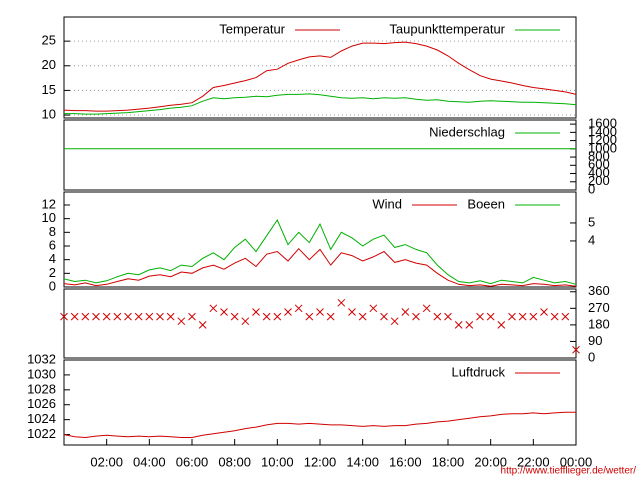 This screenshot has width=640, height=480. I want to click on y-tick-label: 1026, so click(41, 403).